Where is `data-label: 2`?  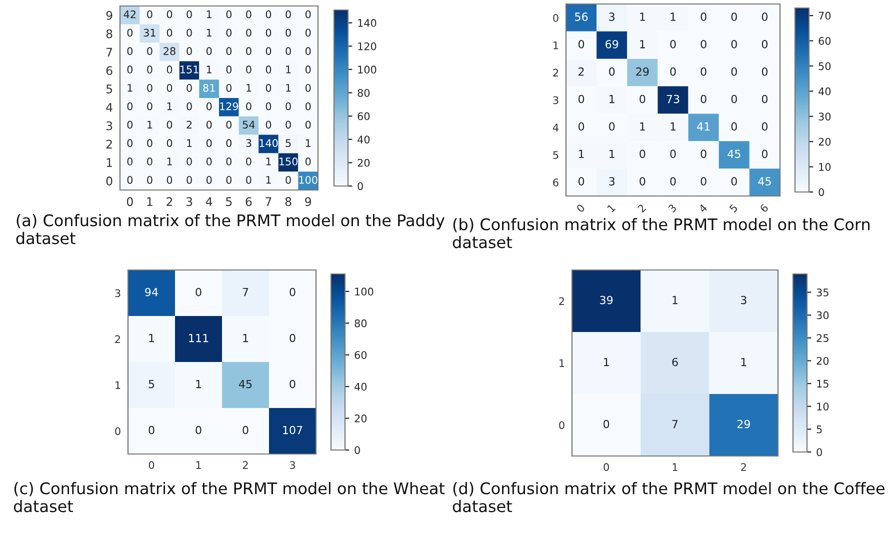
data-label: 2 is located at coordinates (189, 124).